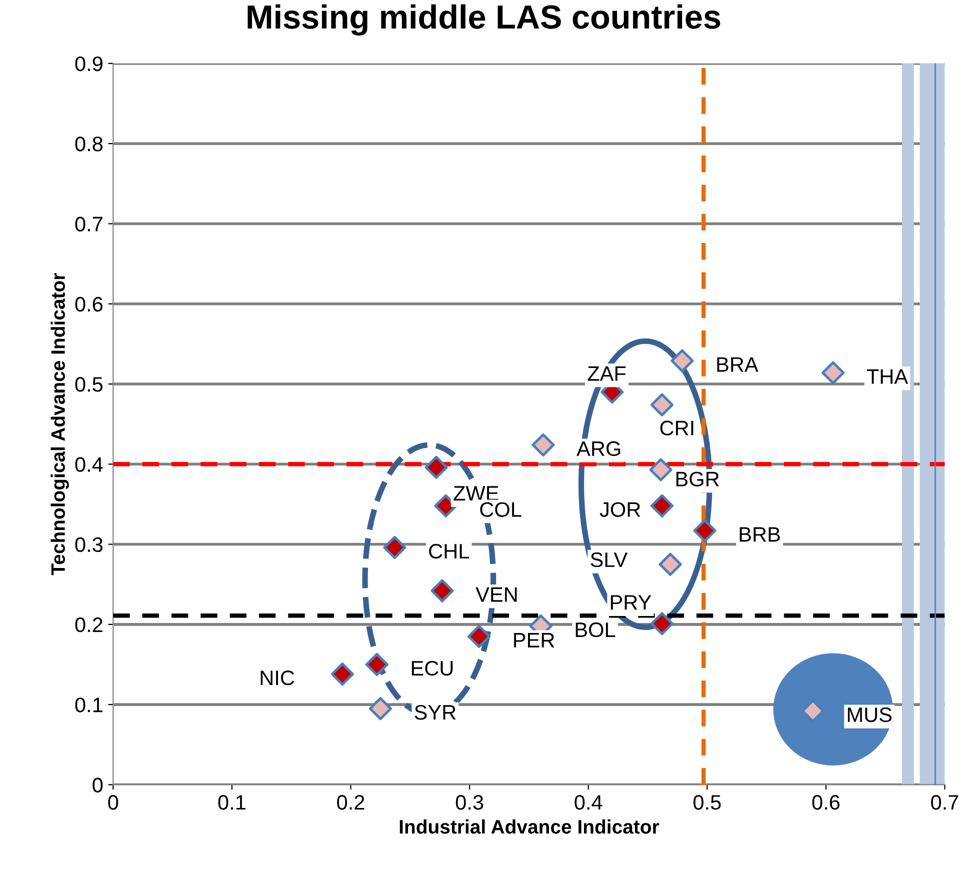  What do you see at coordinates (59, 424) in the screenshot?
I see `y-axis-title: Technological Advance Indicator` at bounding box center [59, 424].